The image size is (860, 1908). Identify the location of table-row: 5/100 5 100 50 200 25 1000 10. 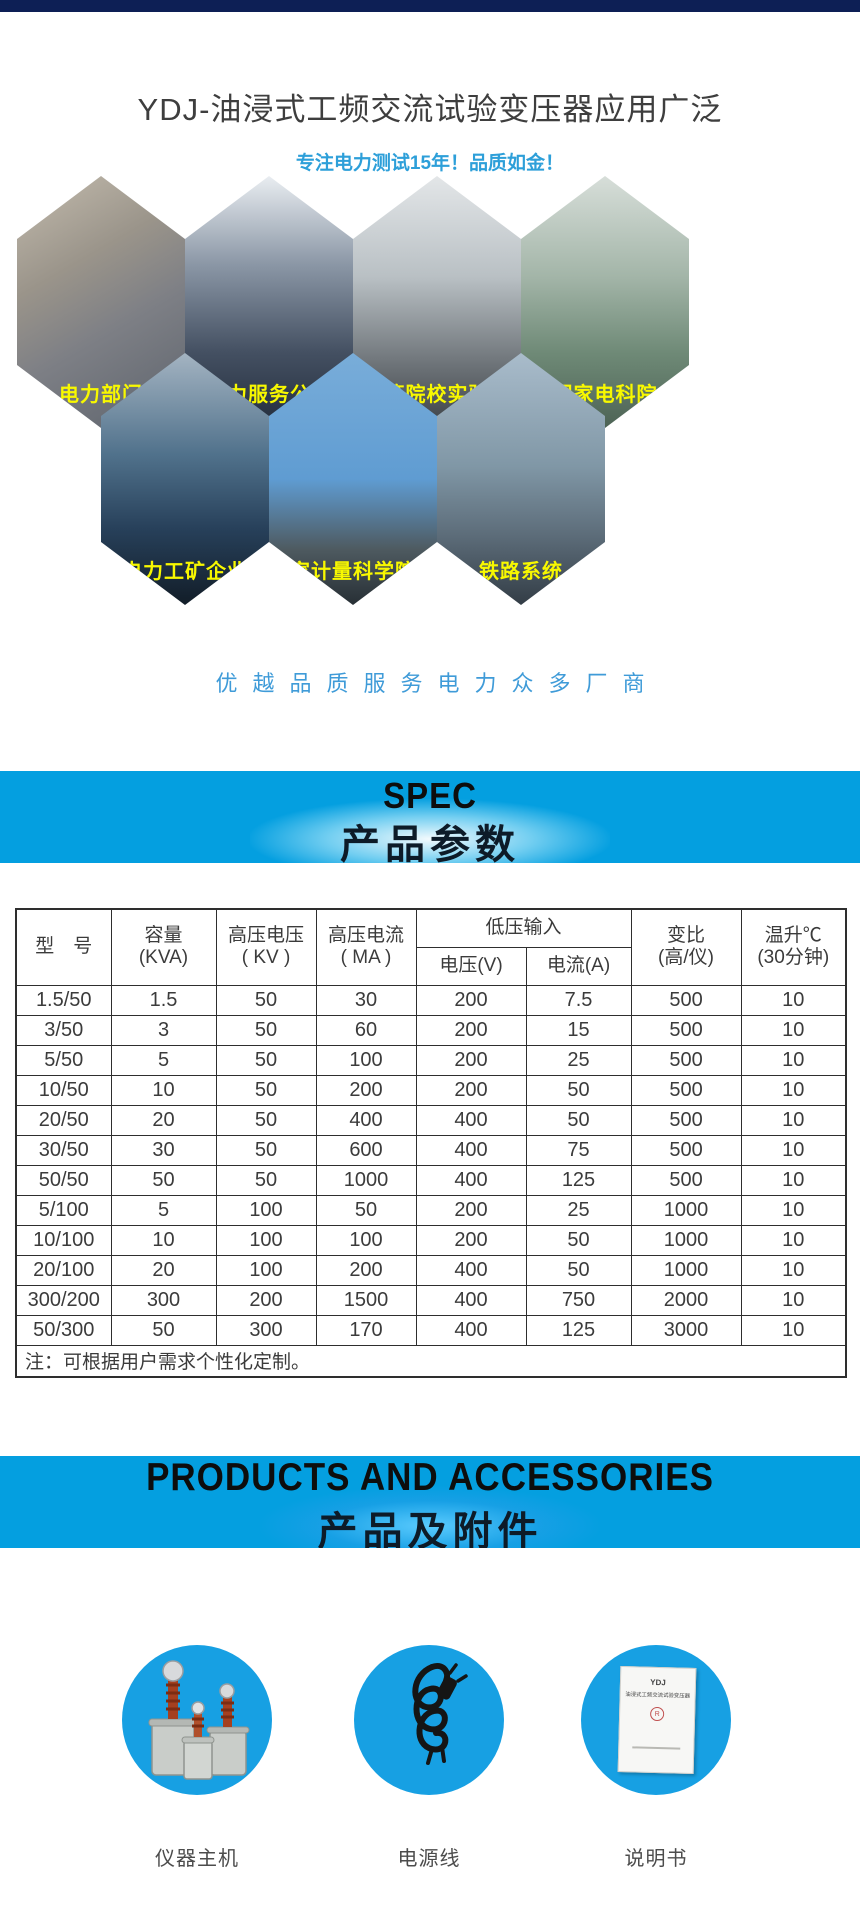
(431, 1210).